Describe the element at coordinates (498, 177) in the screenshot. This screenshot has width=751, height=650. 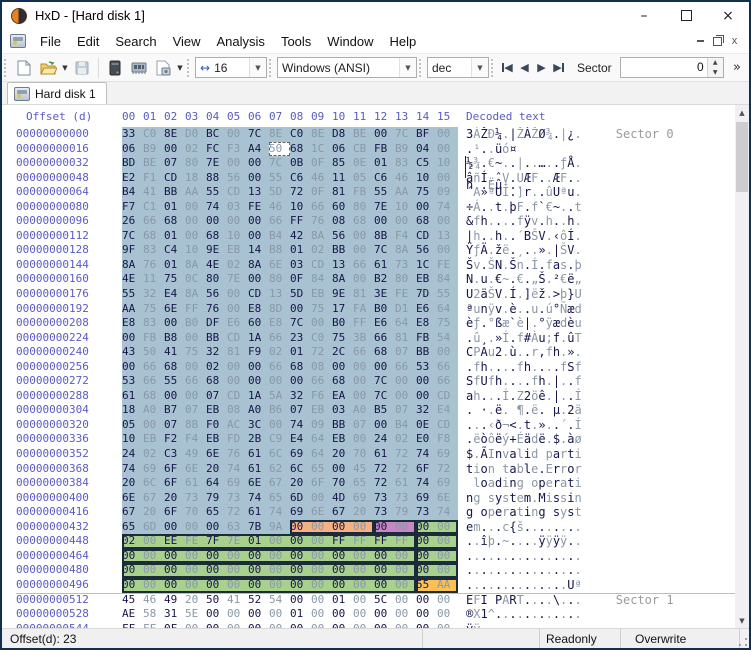
I see `decoded-char: ˆ` at that location.